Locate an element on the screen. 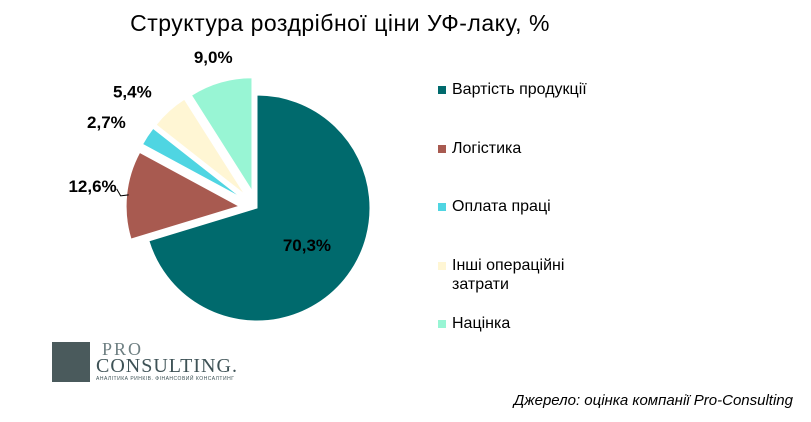 This screenshot has width=811, height=422. pie-slice-other-operating is located at coordinates (200, 147).